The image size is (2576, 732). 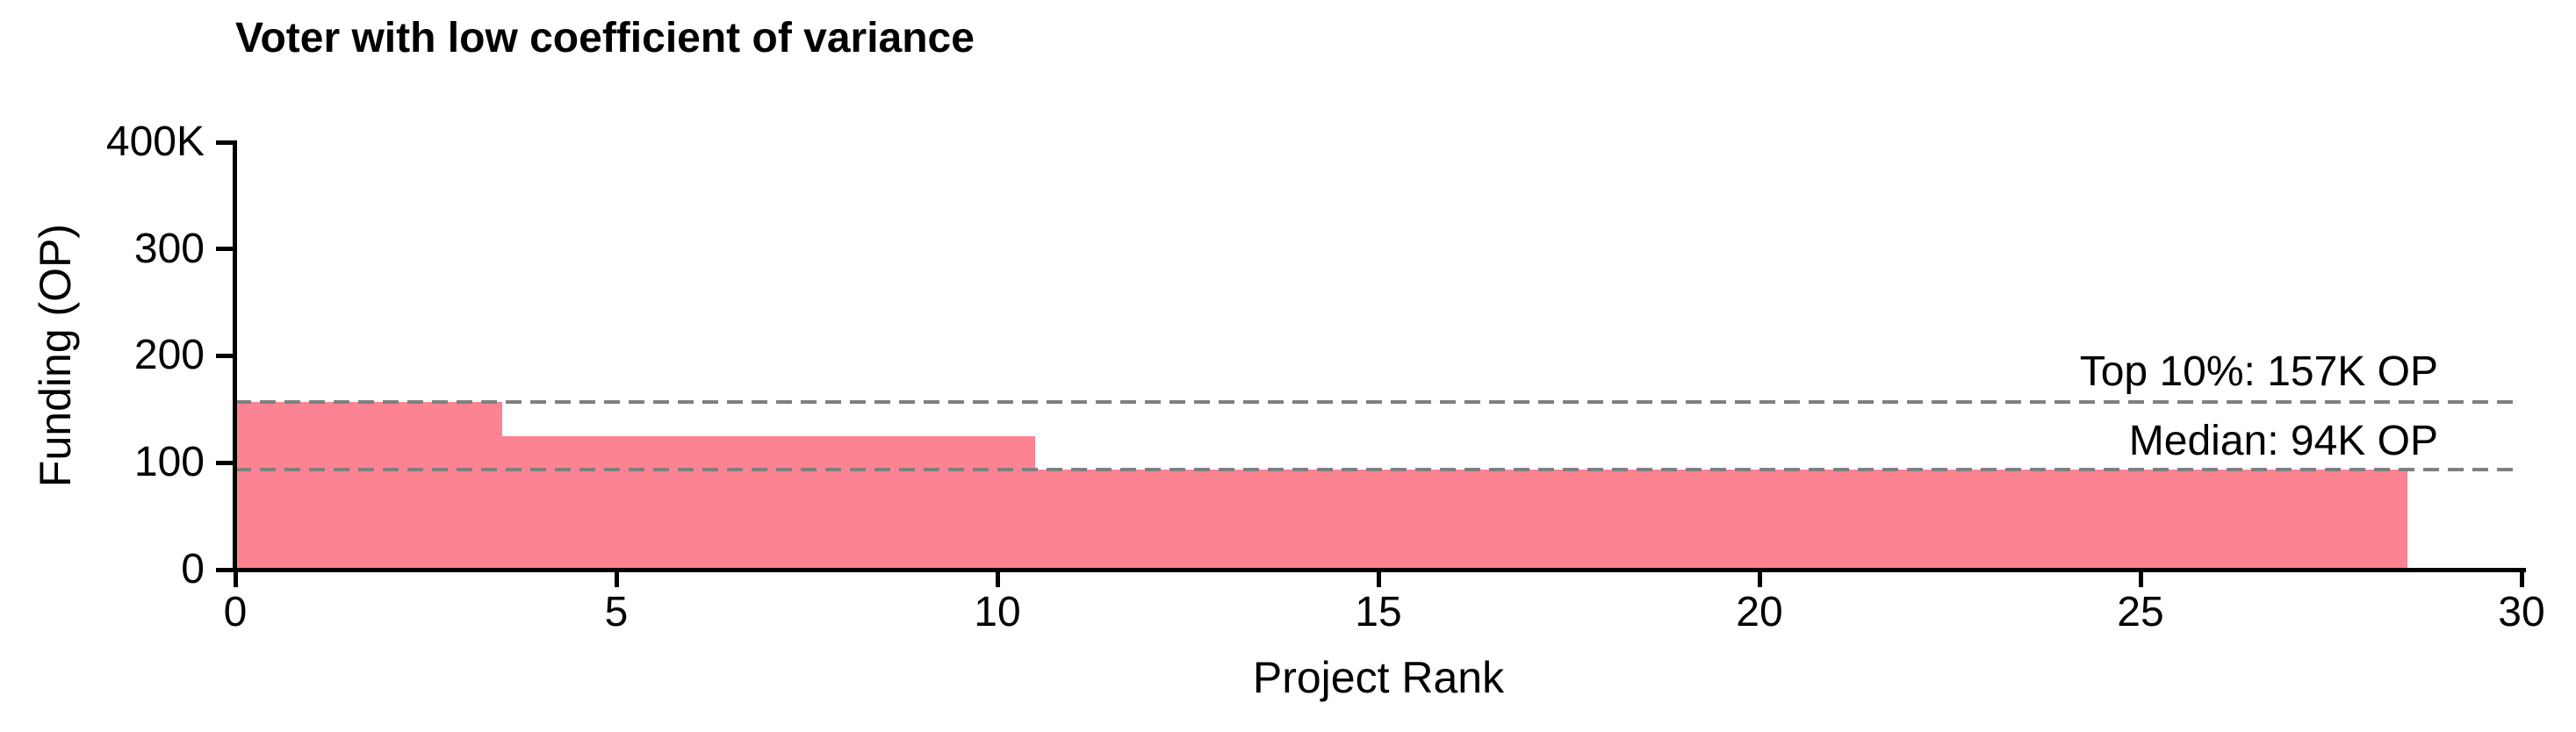 What do you see at coordinates (1378, 469) in the screenshot?
I see `median-dashed-reference-line` at bounding box center [1378, 469].